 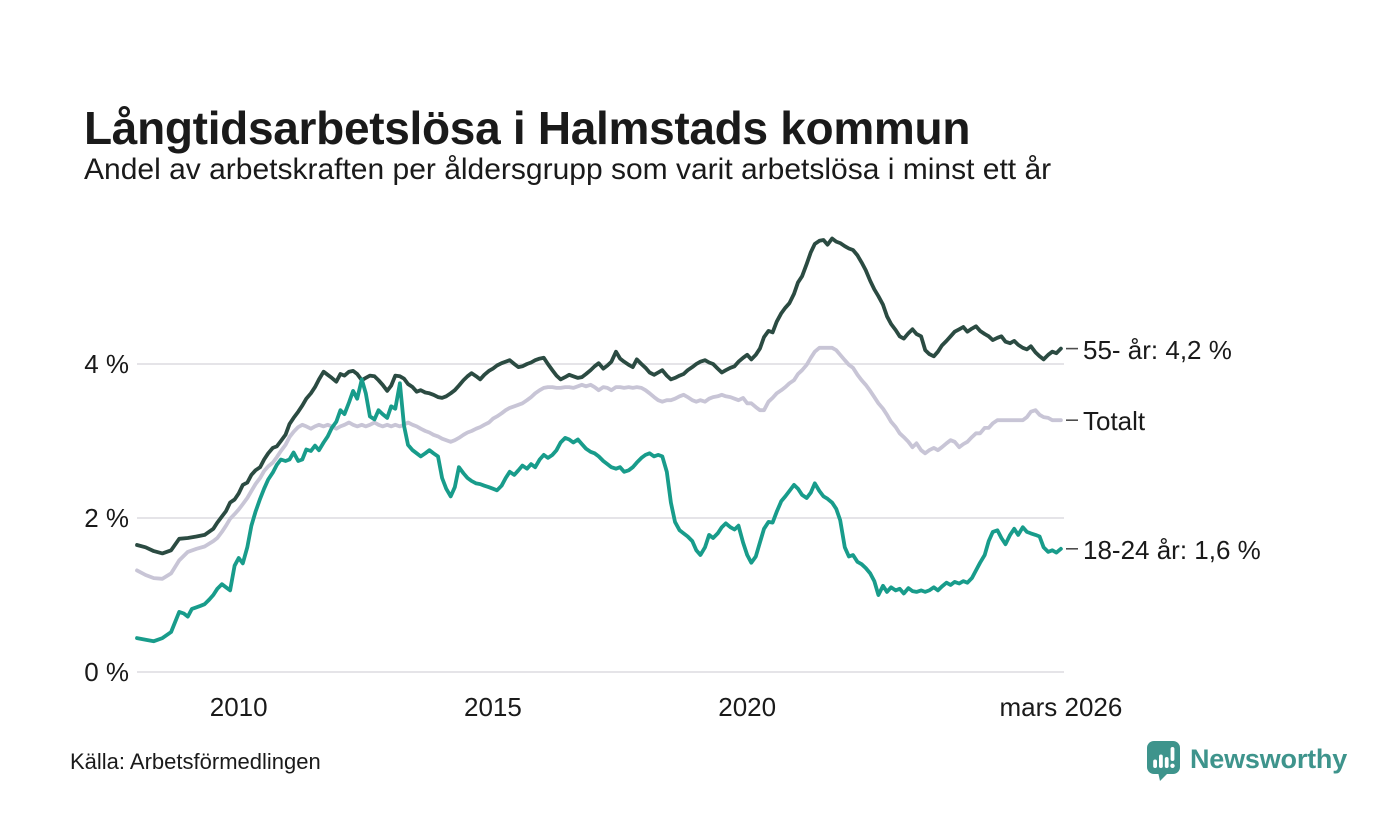 I want to click on brand-name: Newsworthy, so click(x=1269, y=759).